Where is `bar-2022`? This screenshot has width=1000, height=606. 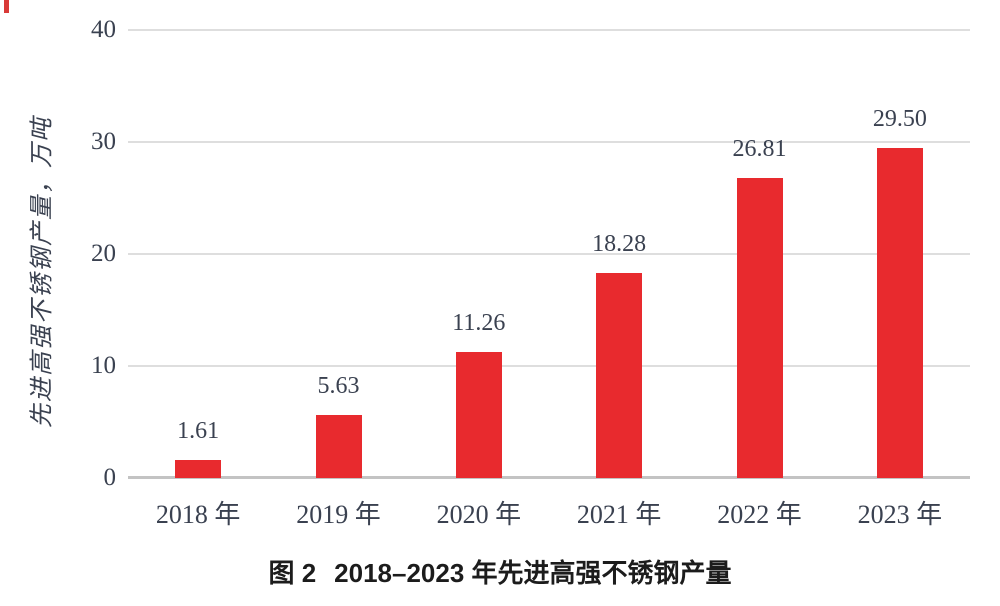 bar-2022 is located at coordinates (759, 327).